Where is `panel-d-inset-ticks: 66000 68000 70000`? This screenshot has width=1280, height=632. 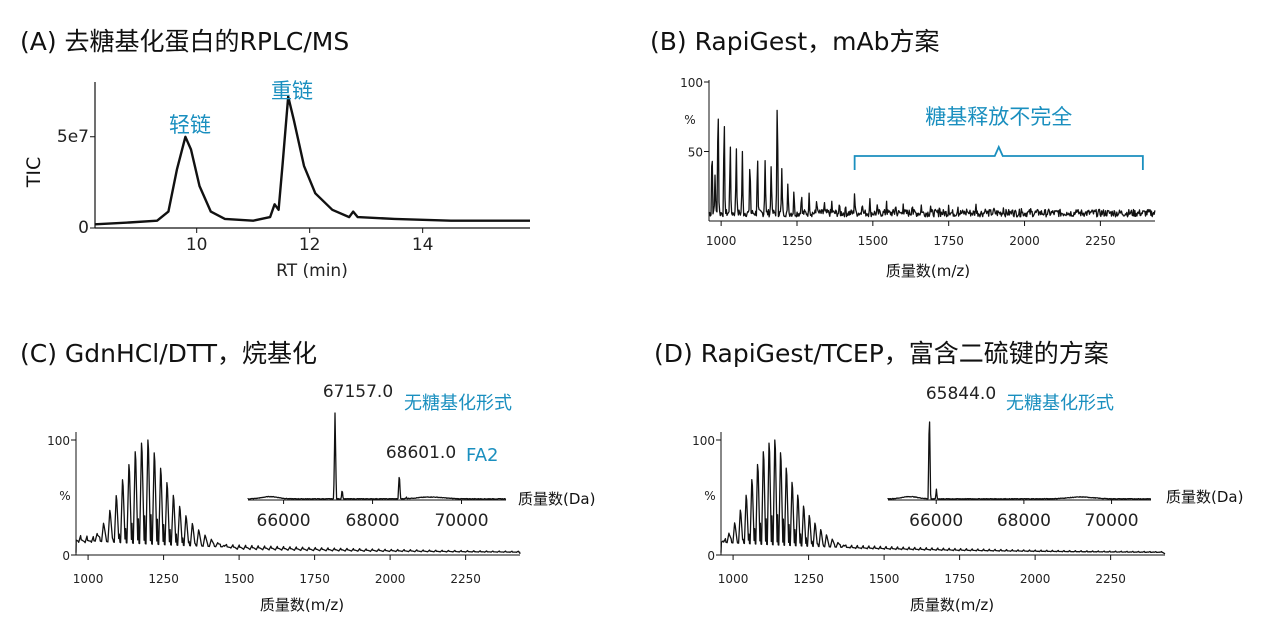
panel-d-inset-ticks: 66000 68000 70000 is located at coordinates (1024, 515).